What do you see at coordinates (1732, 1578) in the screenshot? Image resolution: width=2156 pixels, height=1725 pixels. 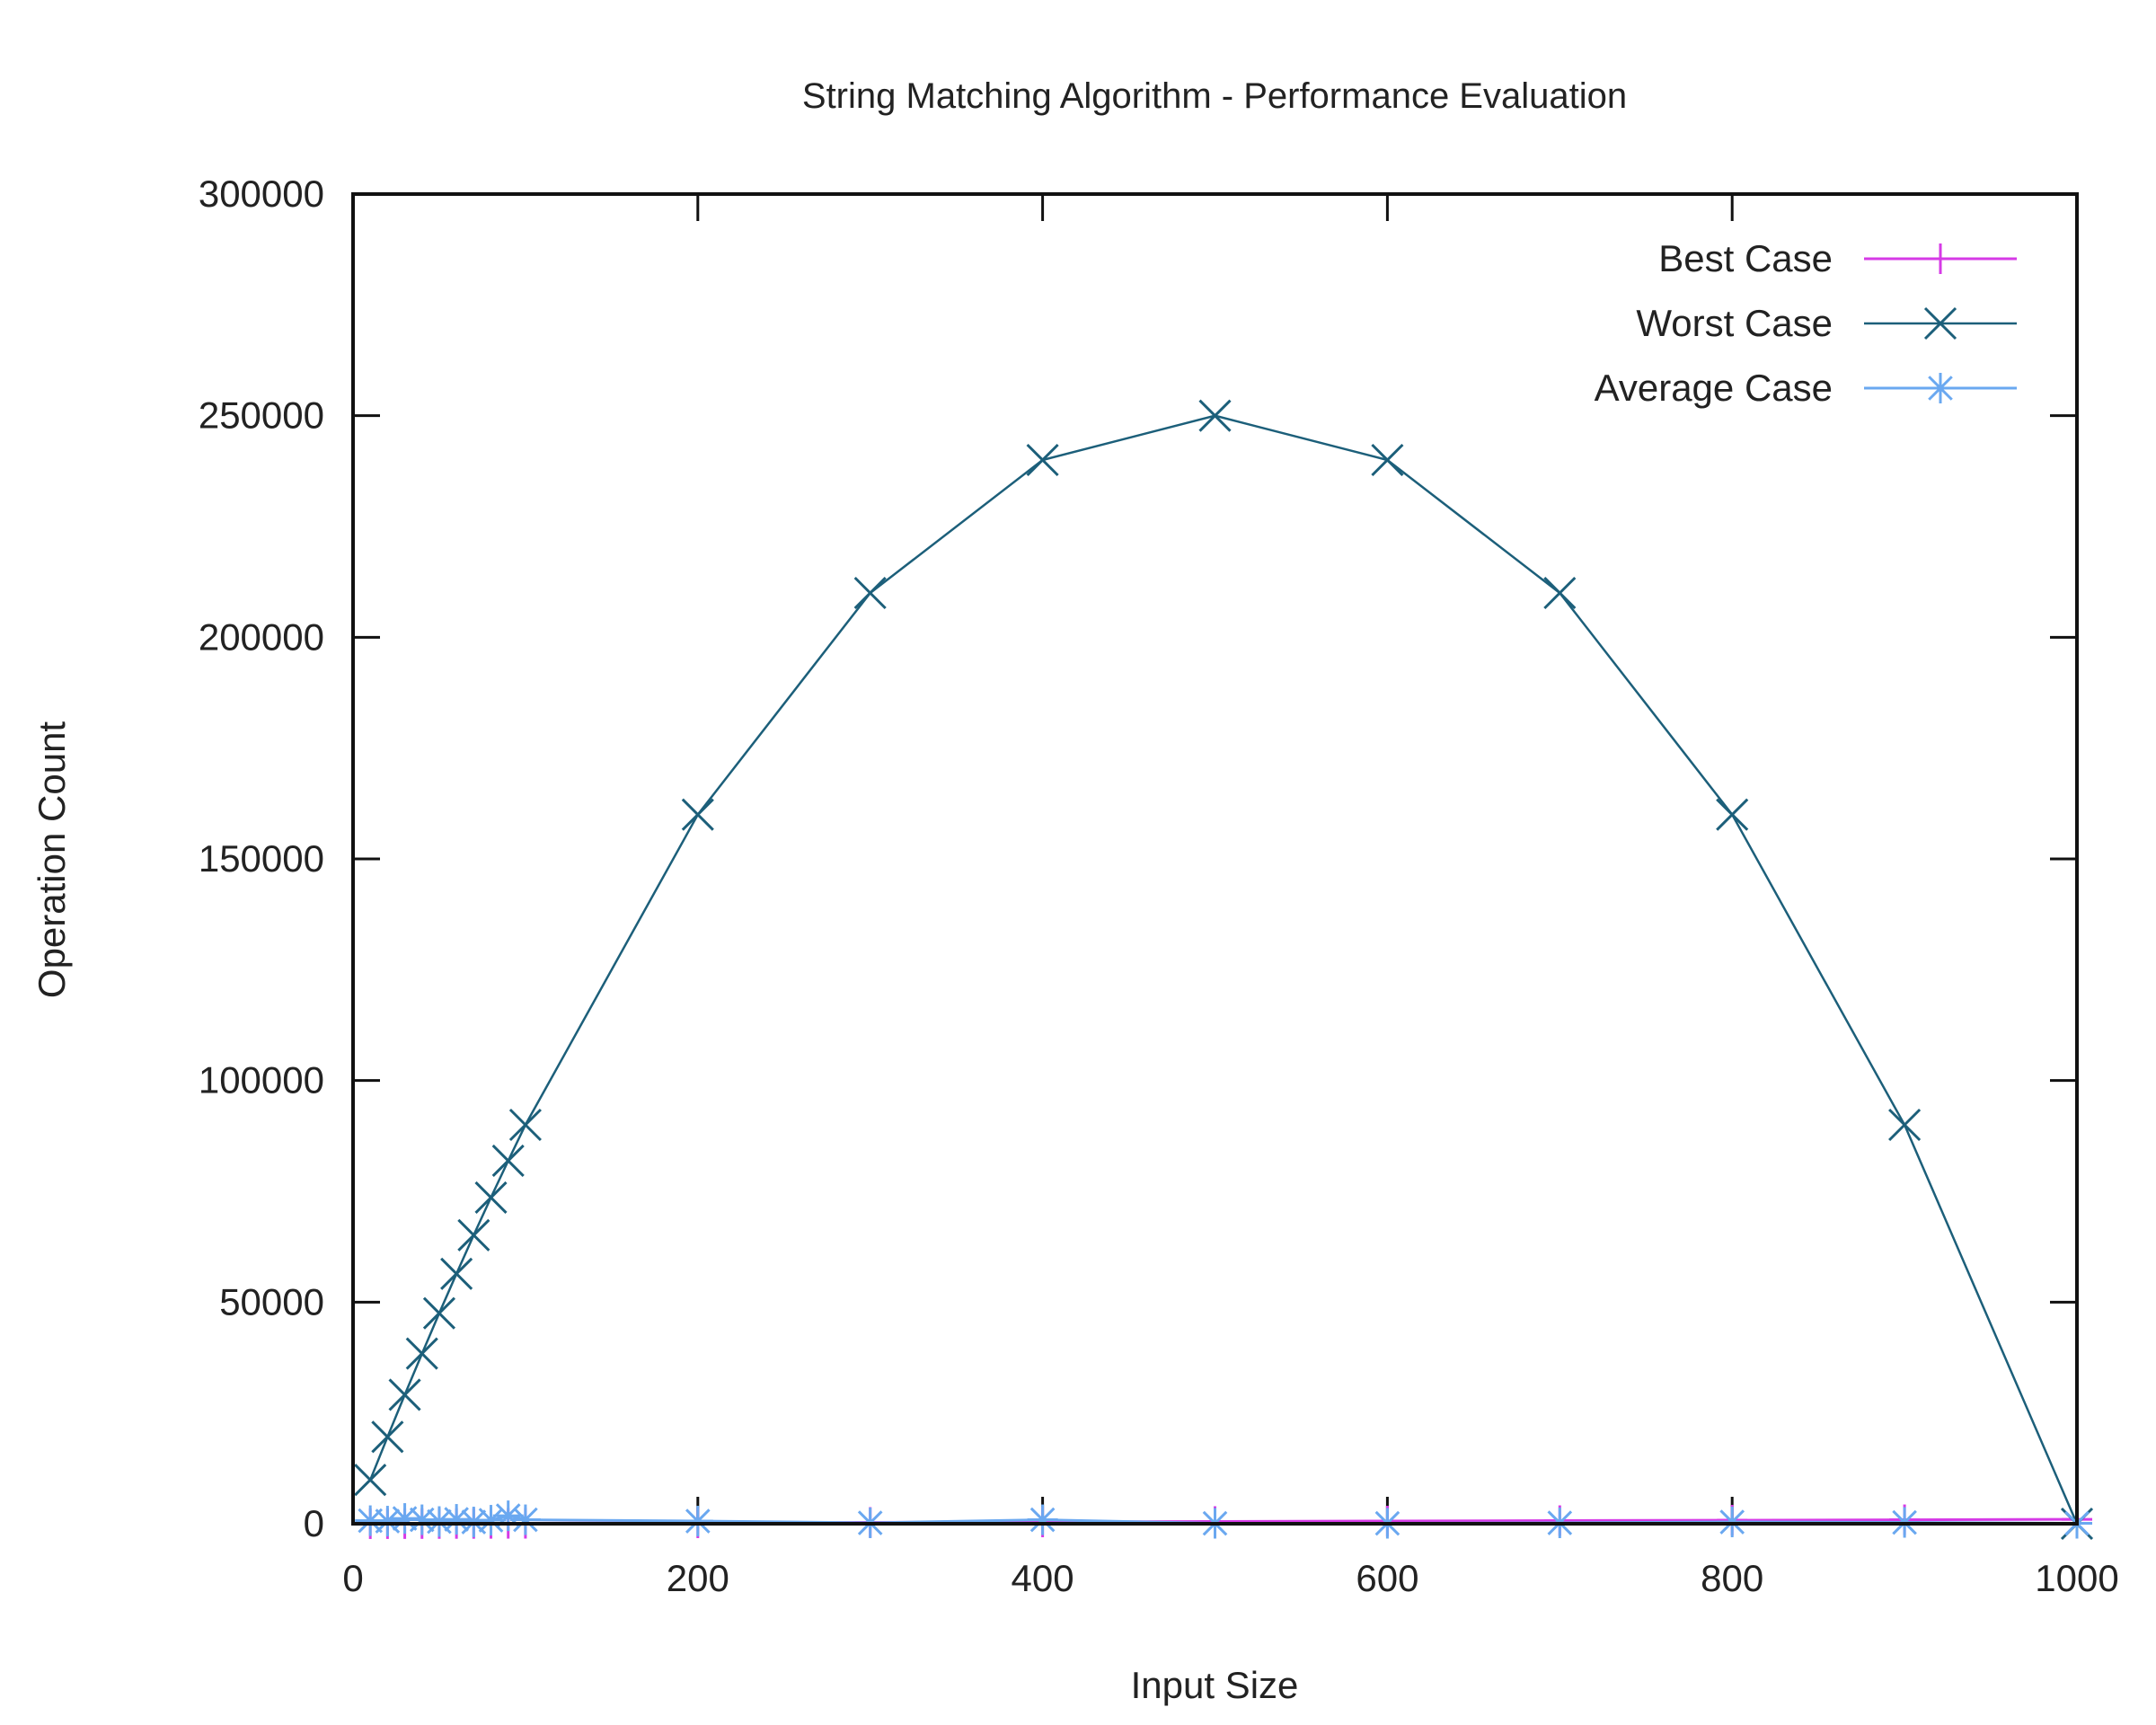 I see `x-tick-label: 800` at bounding box center [1732, 1578].